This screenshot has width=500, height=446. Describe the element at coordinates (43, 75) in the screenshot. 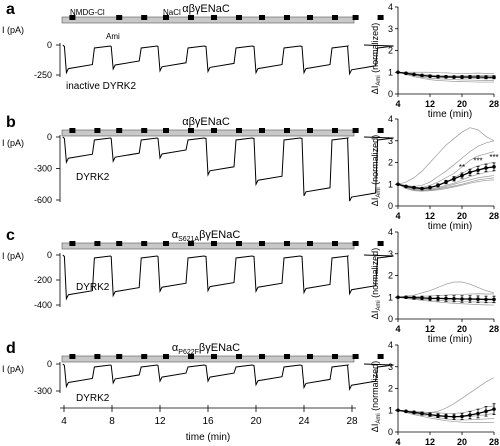

I see `trace-tick-label: -250` at that location.